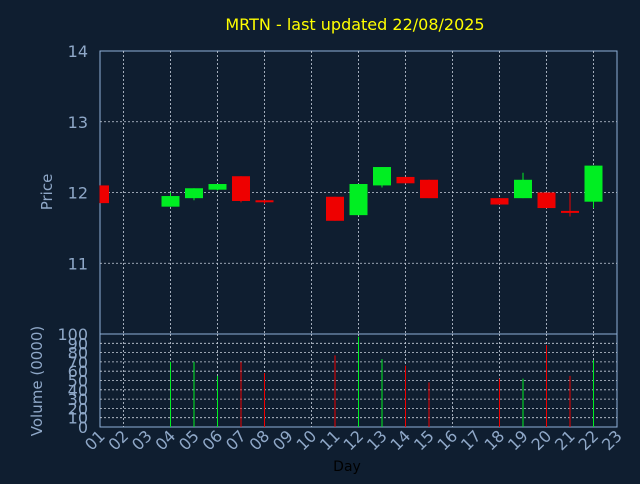  Describe the element at coordinates (78, 122) in the screenshot. I see `price-tick-label: 13` at that location.